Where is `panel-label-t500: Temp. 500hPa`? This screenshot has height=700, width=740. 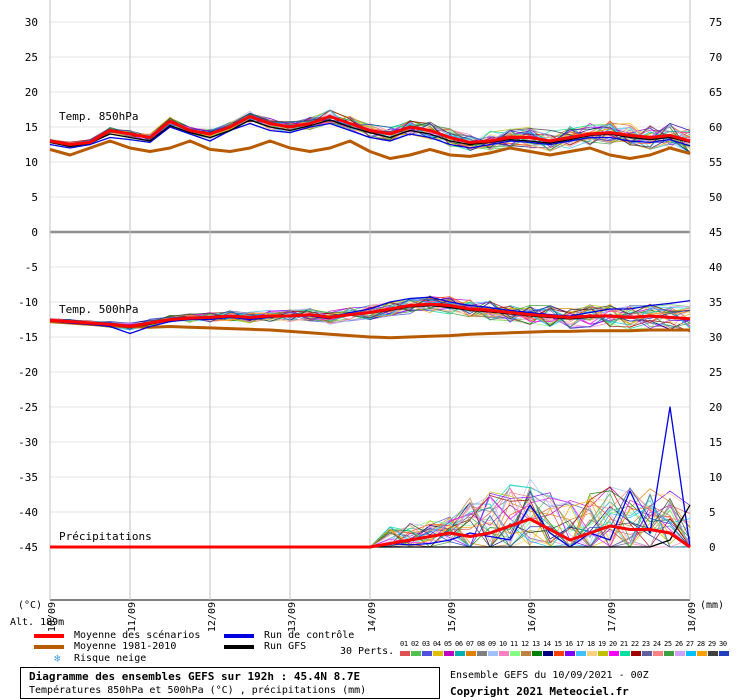
panel-label-t500: Temp. 500hPa is located at coordinates (98, 309).